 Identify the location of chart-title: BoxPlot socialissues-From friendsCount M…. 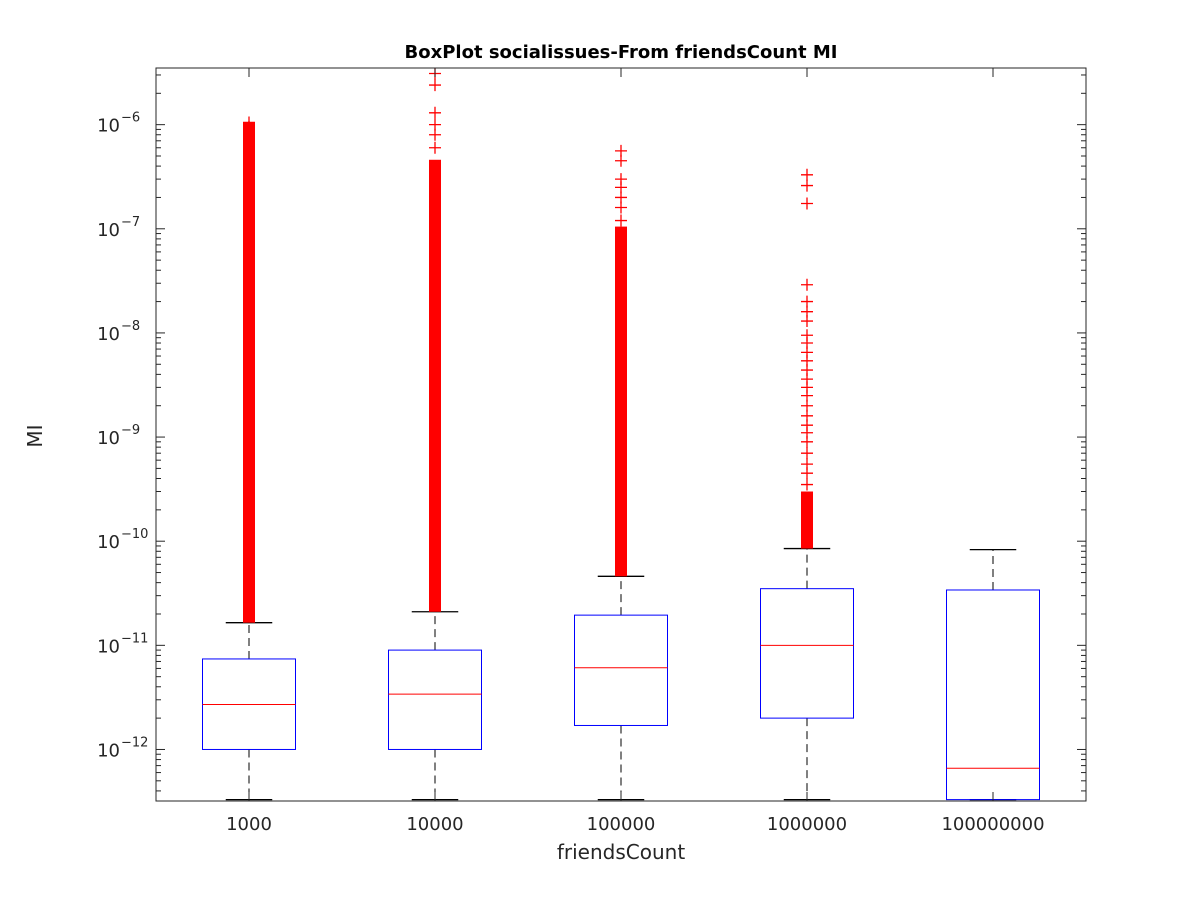
(621, 52).